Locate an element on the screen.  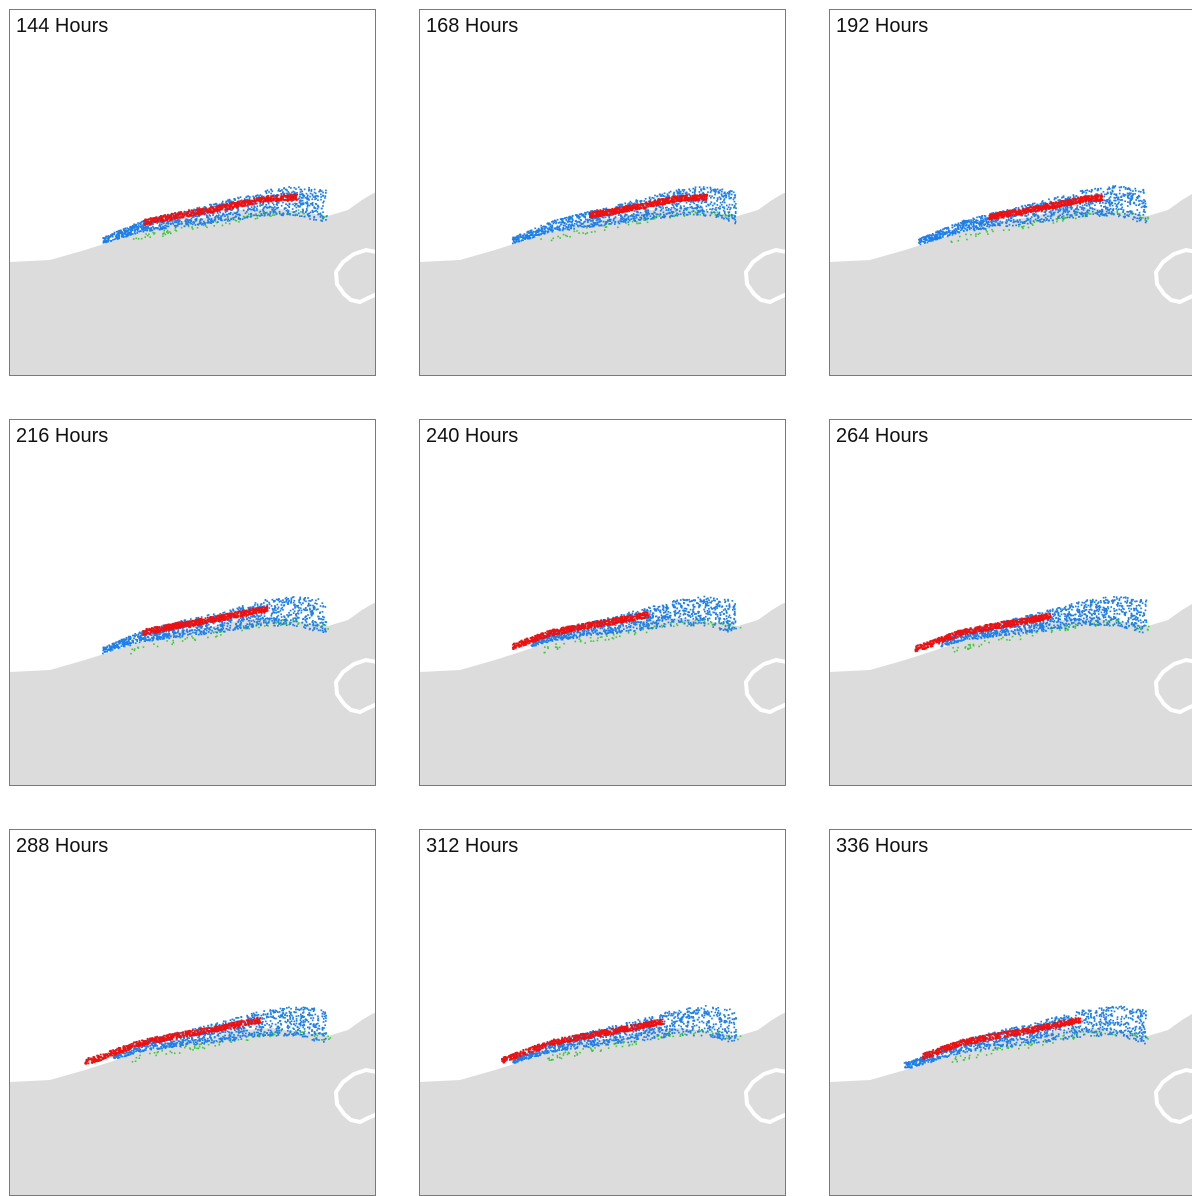
map-panel: 192 Hours is located at coordinates (1010, 192).